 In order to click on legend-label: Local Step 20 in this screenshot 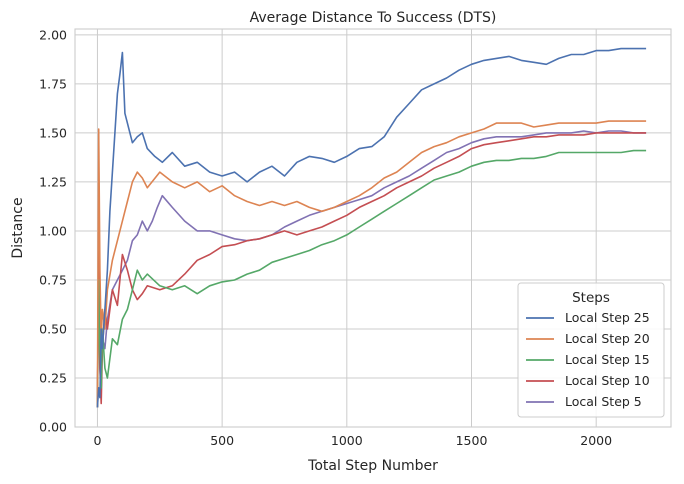, I will do `click(607, 338)`.